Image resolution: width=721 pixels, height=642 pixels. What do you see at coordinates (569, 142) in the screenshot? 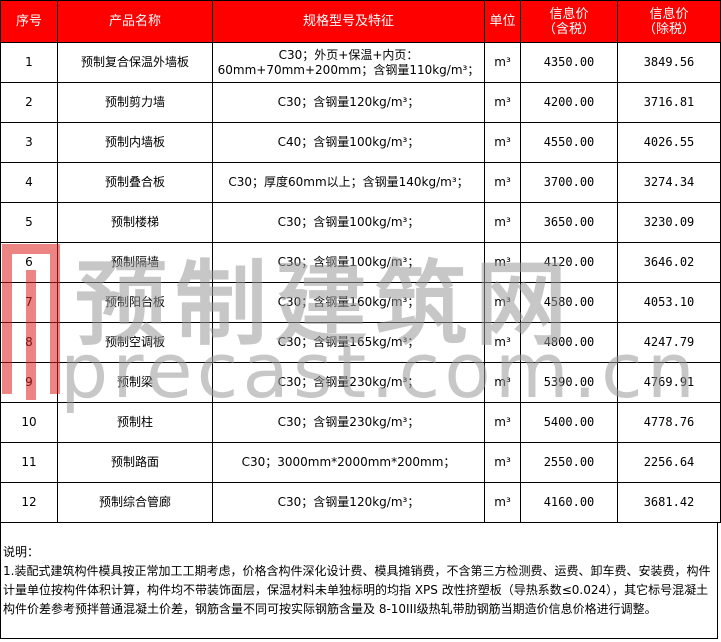
I see `row-price-tax: 4550.00` at bounding box center [569, 142].